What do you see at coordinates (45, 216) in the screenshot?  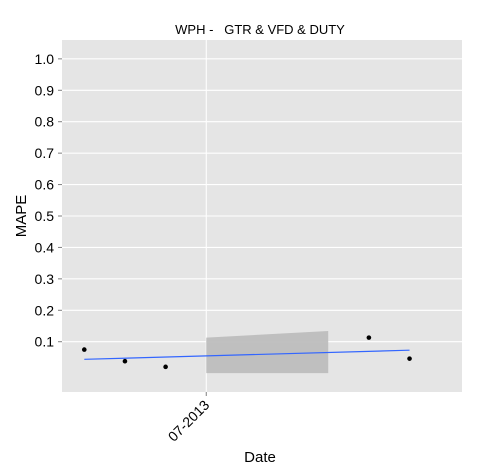 I see `y-tick-label: 0.5` at bounding box center [45, 216].